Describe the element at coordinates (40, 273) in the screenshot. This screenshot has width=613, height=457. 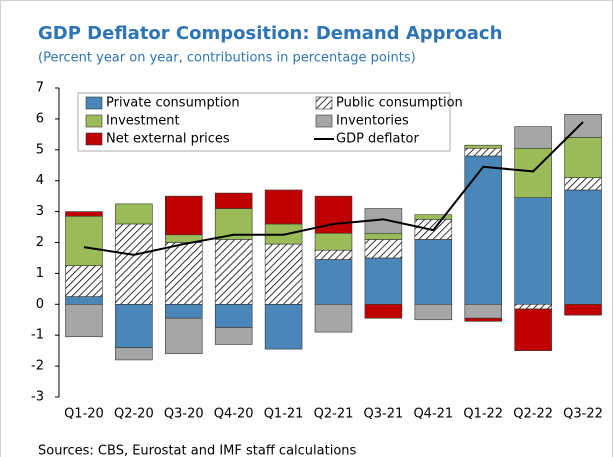
I see `y-tick-label: 1` at that location.